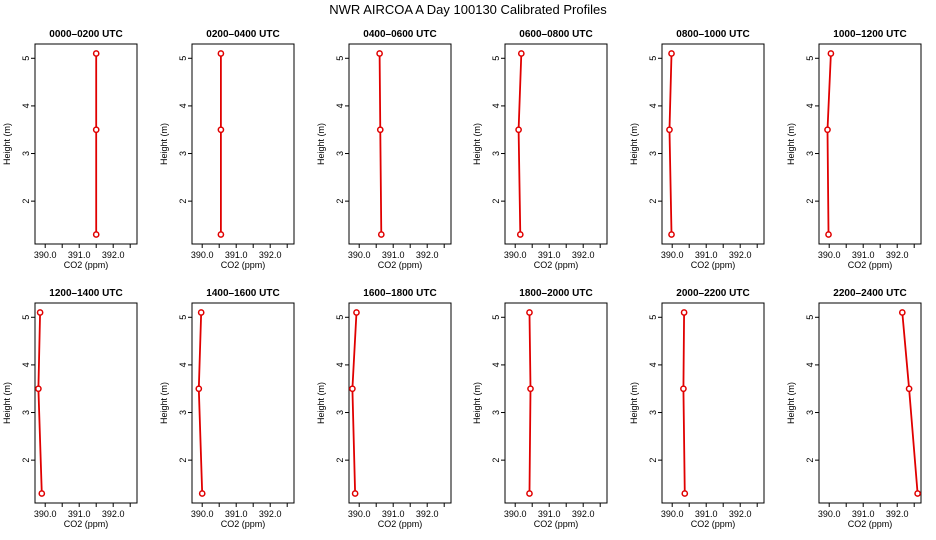 Image resolution: width=936 pixels, height=540 pixels. Describe the element at coordinates (740, 514) in the screenshot. I see `panel-11-x-tick-label-3: 392.0` at that location.